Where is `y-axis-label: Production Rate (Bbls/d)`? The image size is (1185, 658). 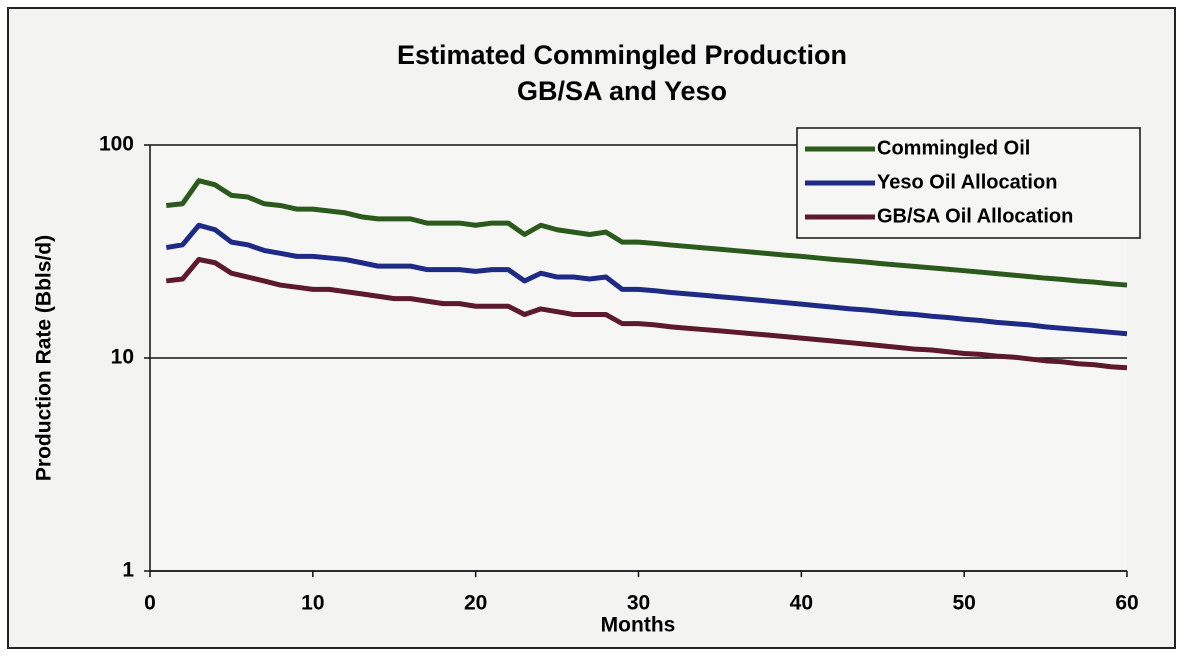
y-axis-label: Production Rate (Bbls/d) is located at coordinates (44, 358).